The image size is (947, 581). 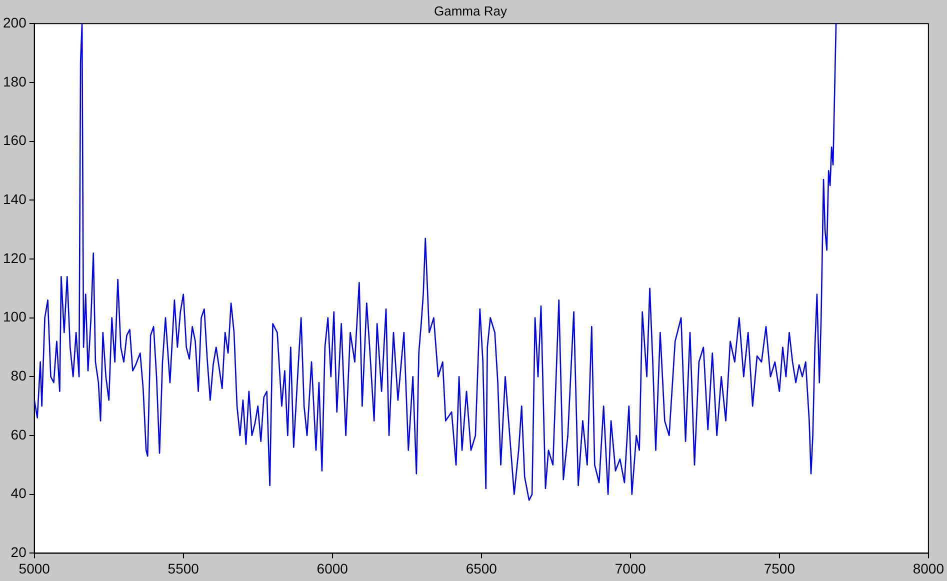 What do you see at coordinates (184, 568) in the screenshot?
I see `x-tick-label: 5500` at bounding box center [184, 568].